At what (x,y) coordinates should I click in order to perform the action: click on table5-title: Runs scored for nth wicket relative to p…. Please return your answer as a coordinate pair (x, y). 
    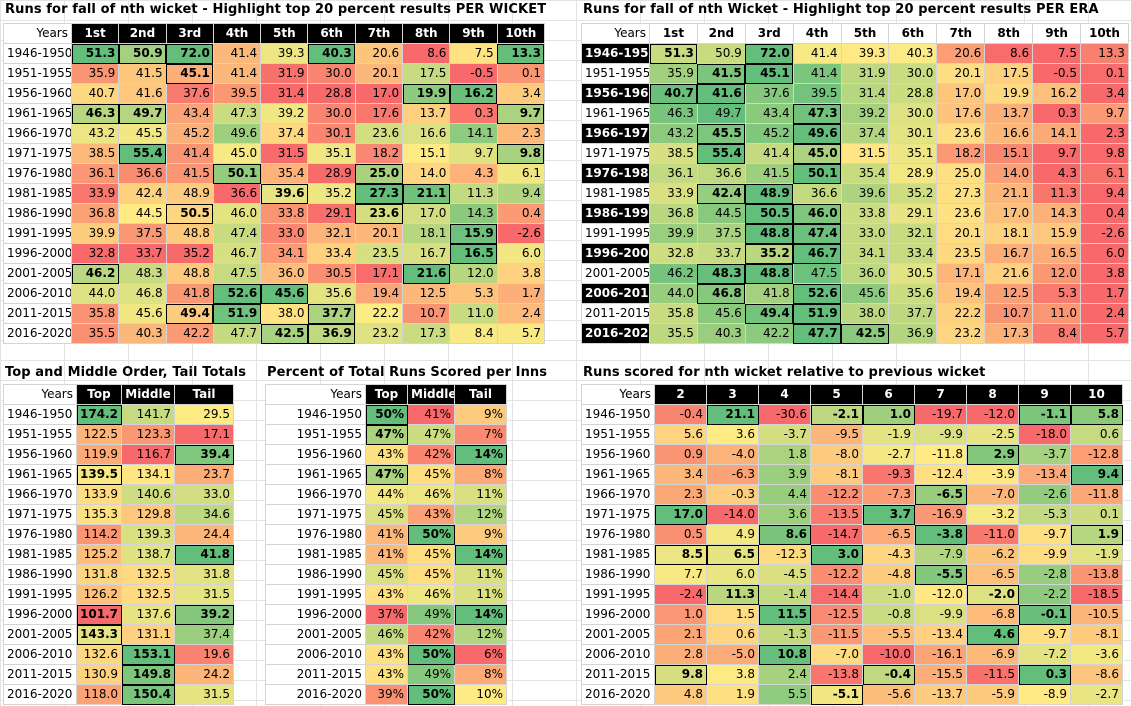
    Looking at the image, I should click on (784, 372).